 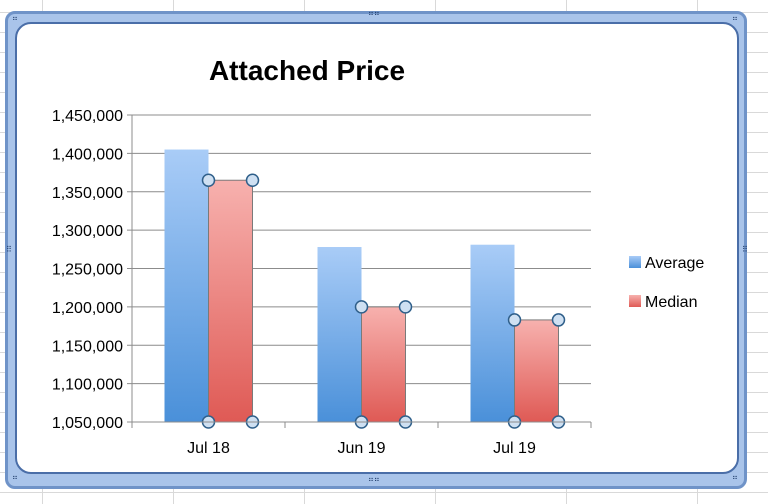 What do you see at coordinates (514, 448) in the screenshot?
I see `x-tick-label: Jul 19` at bounding box center [514, 448].